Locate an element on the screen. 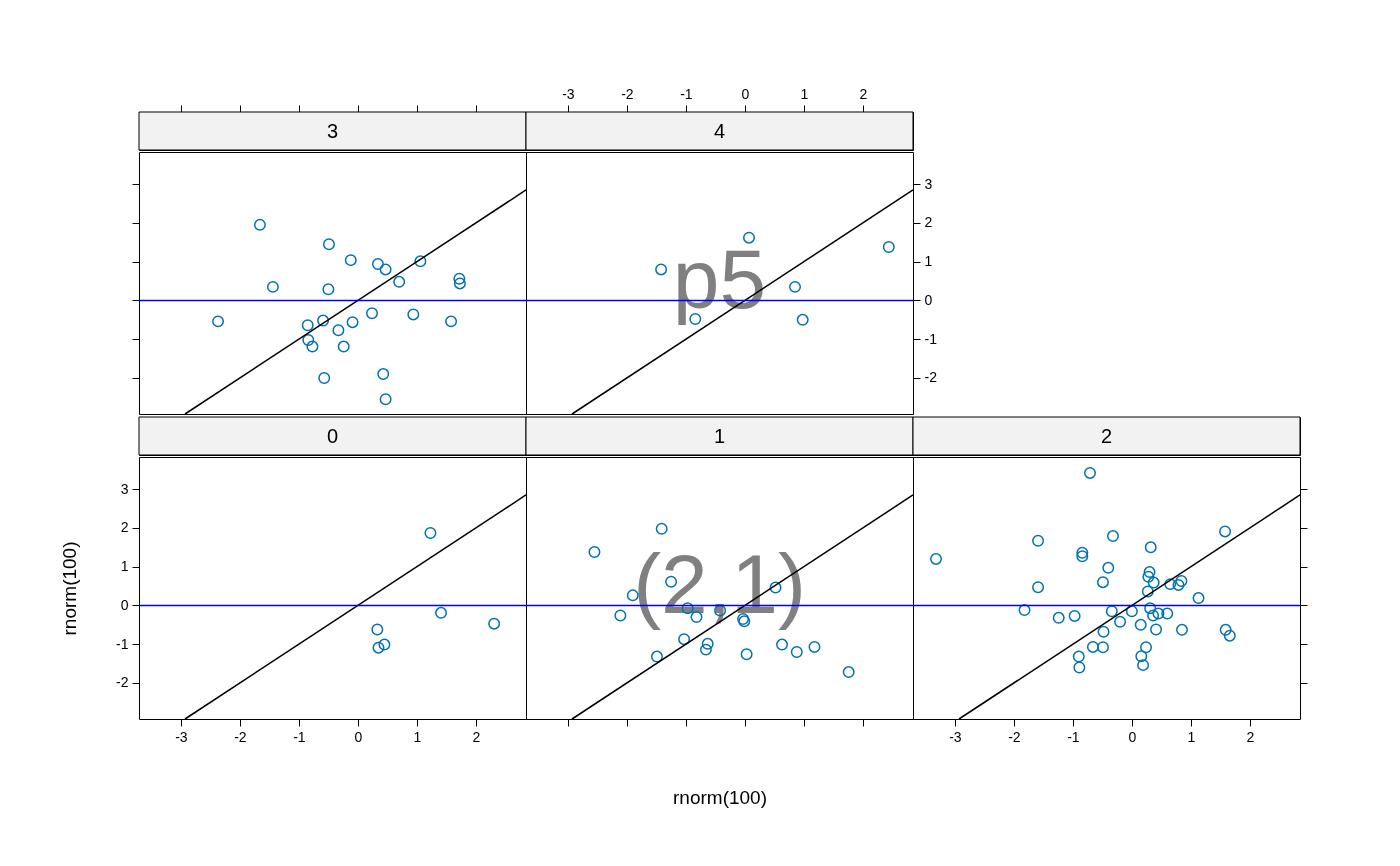  y-tick-label: -1 is located at coordinates (931, 338).